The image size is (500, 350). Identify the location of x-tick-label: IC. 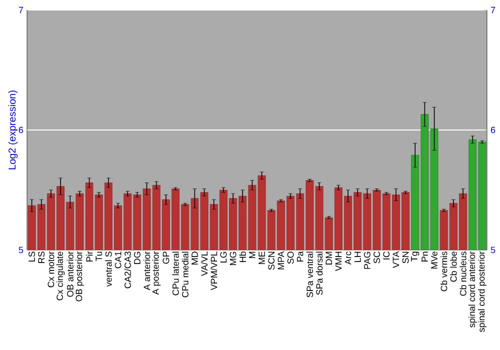
(386, 256).